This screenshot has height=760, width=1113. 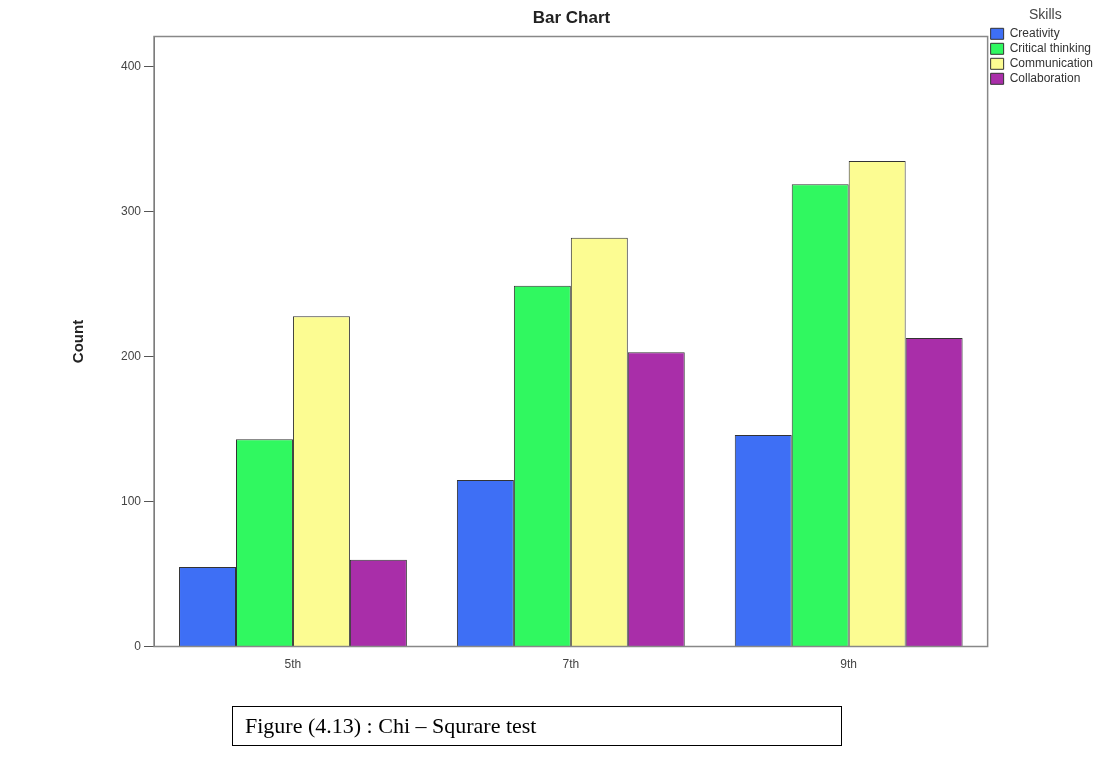 I want to click on x-tick-label: 5th, so click(x=293, y=664).